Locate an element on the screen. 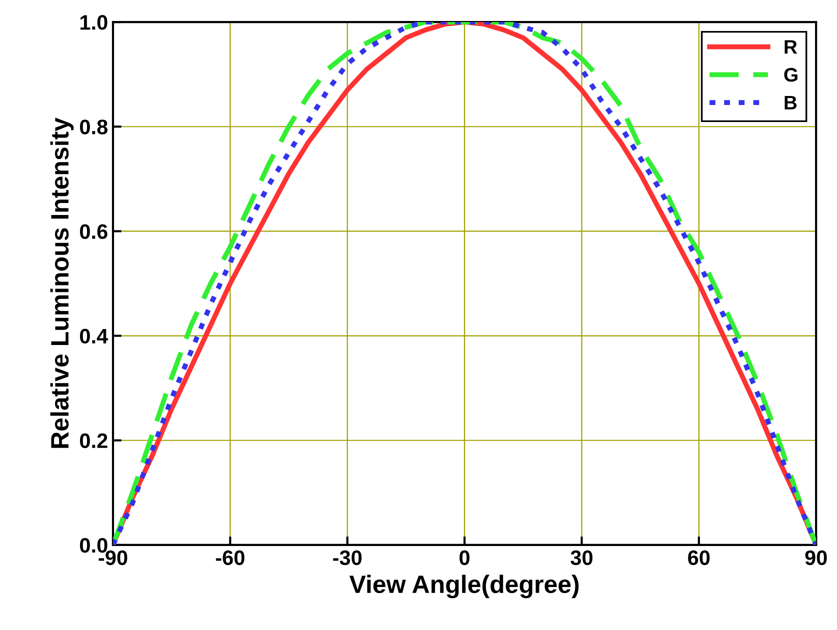  y-axis-title: Relative Luminous Intensity is located at coordinates (62, 283).